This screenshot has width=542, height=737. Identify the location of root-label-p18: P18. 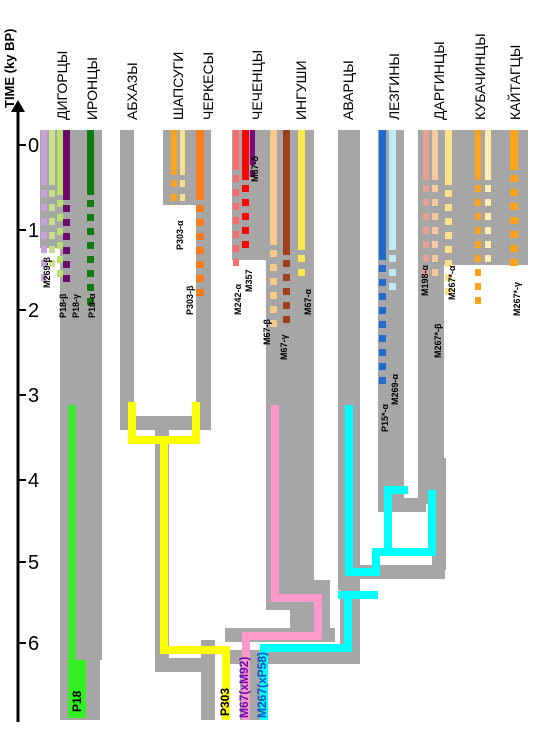
(77, 701).